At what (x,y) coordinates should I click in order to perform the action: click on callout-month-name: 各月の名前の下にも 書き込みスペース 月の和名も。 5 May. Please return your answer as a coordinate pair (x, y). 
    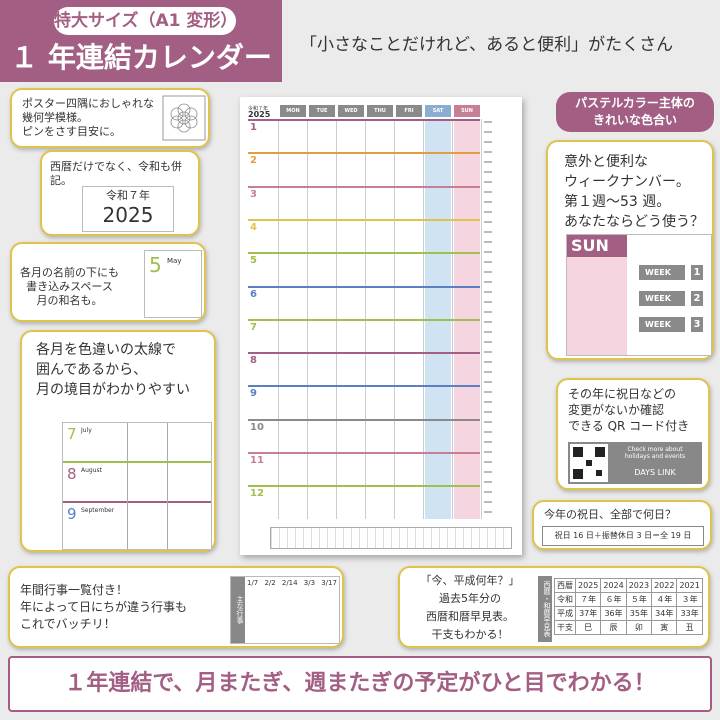
    Looking at the image, I should click on (108, 282).